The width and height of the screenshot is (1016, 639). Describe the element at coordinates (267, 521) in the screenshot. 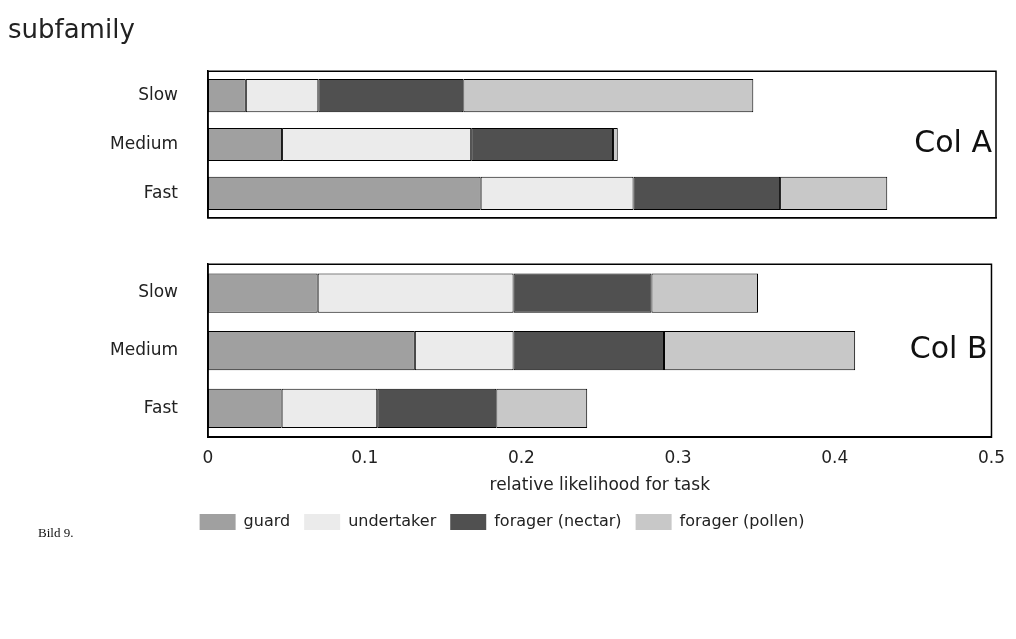

I see `legend-label: guard` at that location.